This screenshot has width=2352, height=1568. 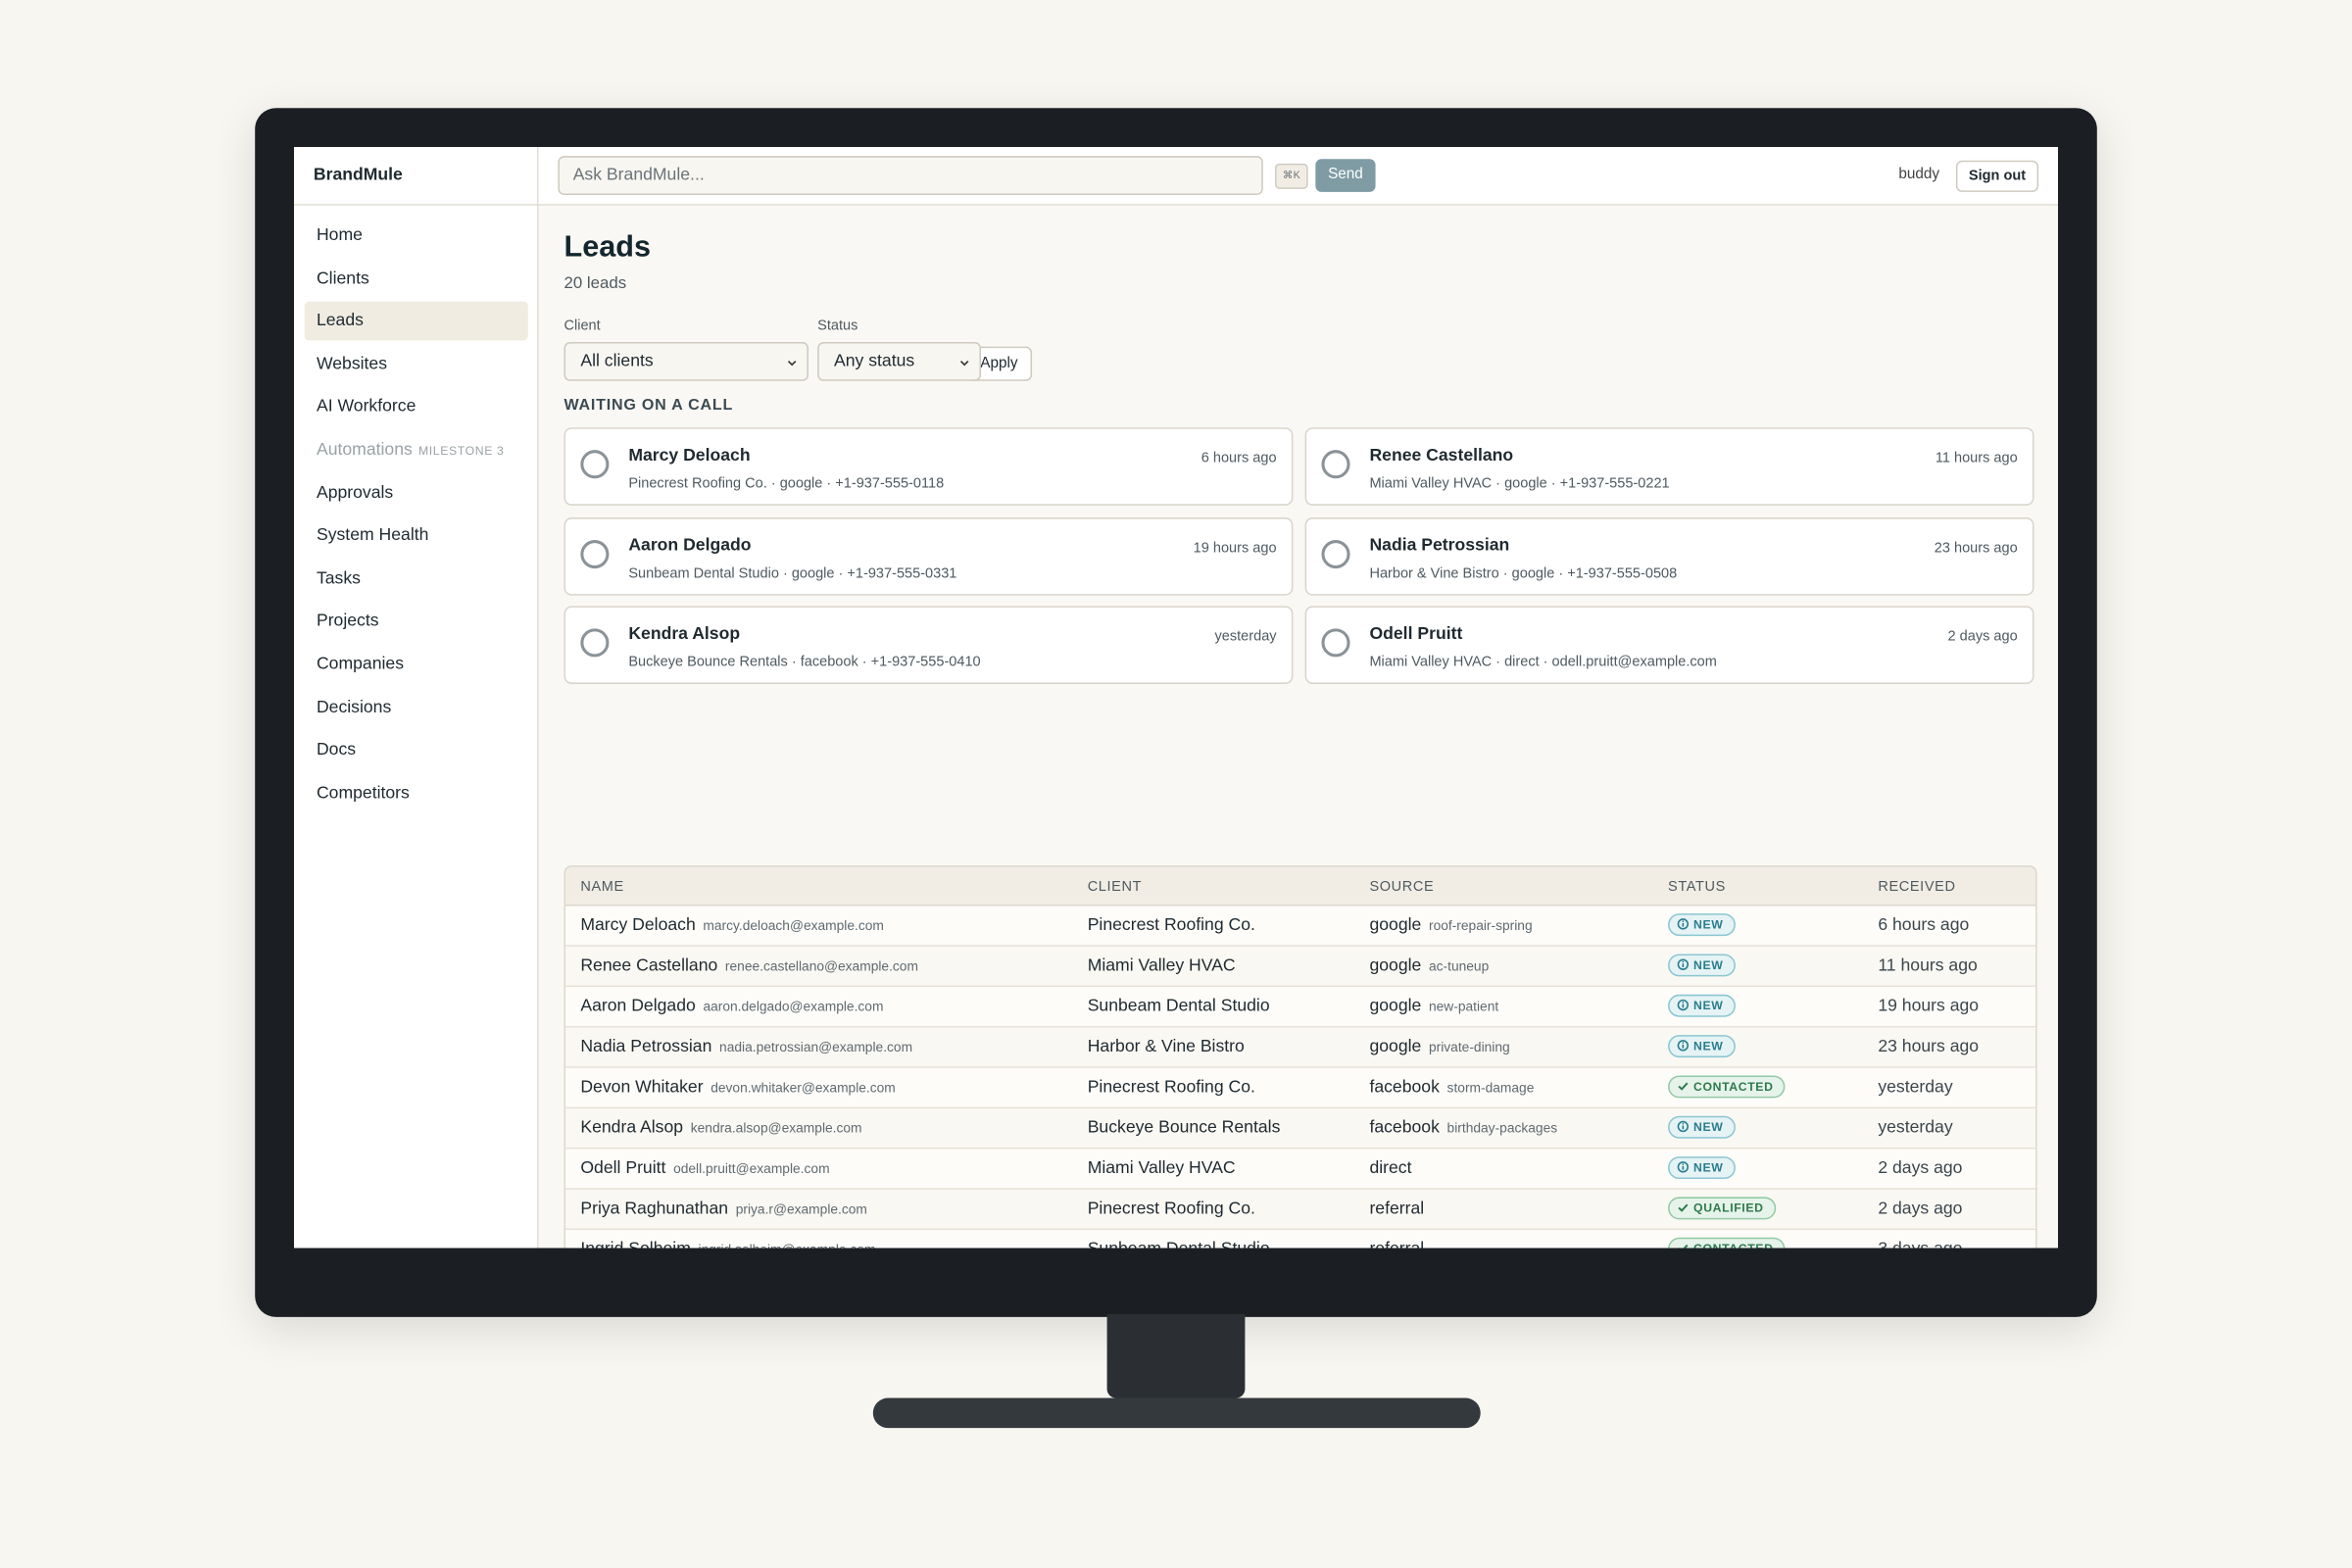 I want to click on lead-campaign: new-patient, so click(x=1464, y=1006).